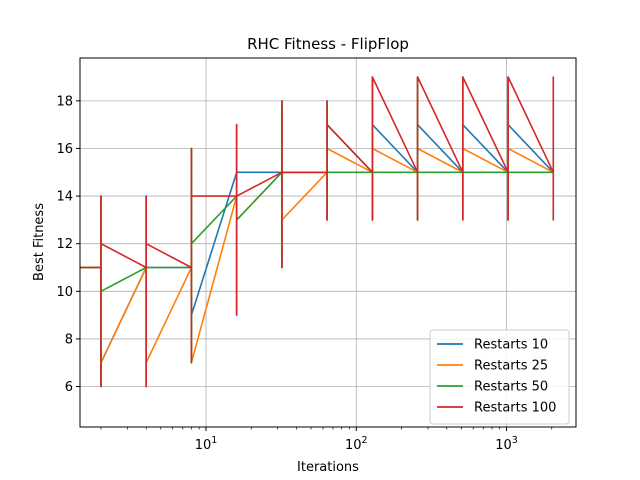 The width and height of the screenshot is (640, 480). Describe the element at coordinates (39, 242) in the screenshot. I see `y-axis-label: Best Fitness` at that location.